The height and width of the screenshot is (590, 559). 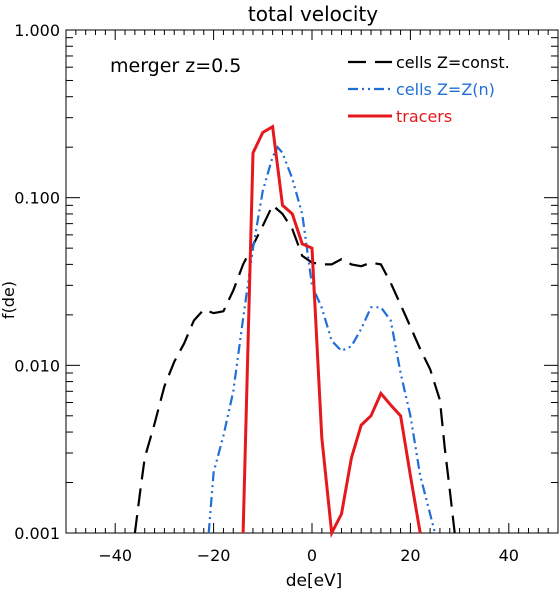 I want to click on legend: cells Z=const. cells Z=Z(n) tracers, so click(x=429, y=89).